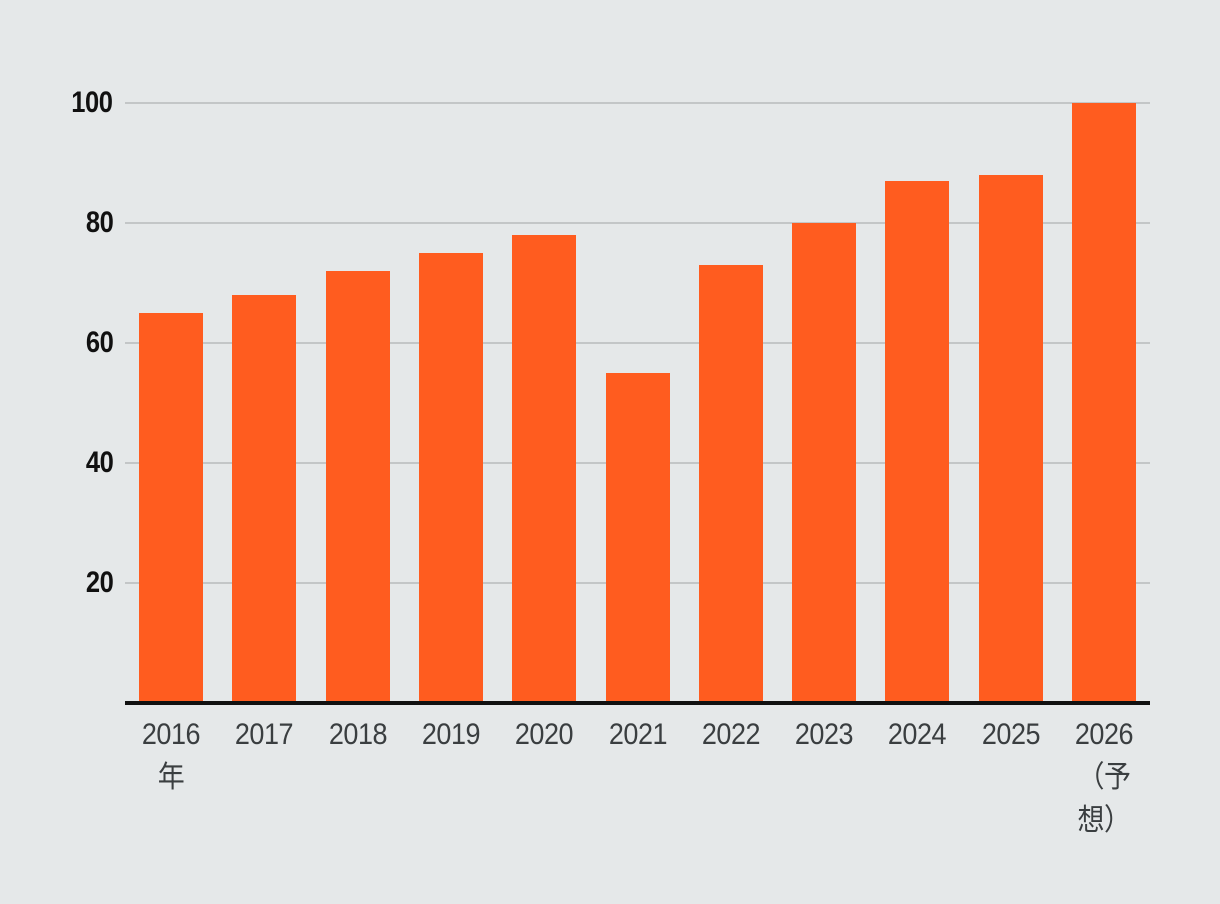 The image size is (1220, 904). What do you see at coordinates (1011, 734) in the screenshot?
I see `x-tick-label: 2025` at bounding box center [1011, 734].